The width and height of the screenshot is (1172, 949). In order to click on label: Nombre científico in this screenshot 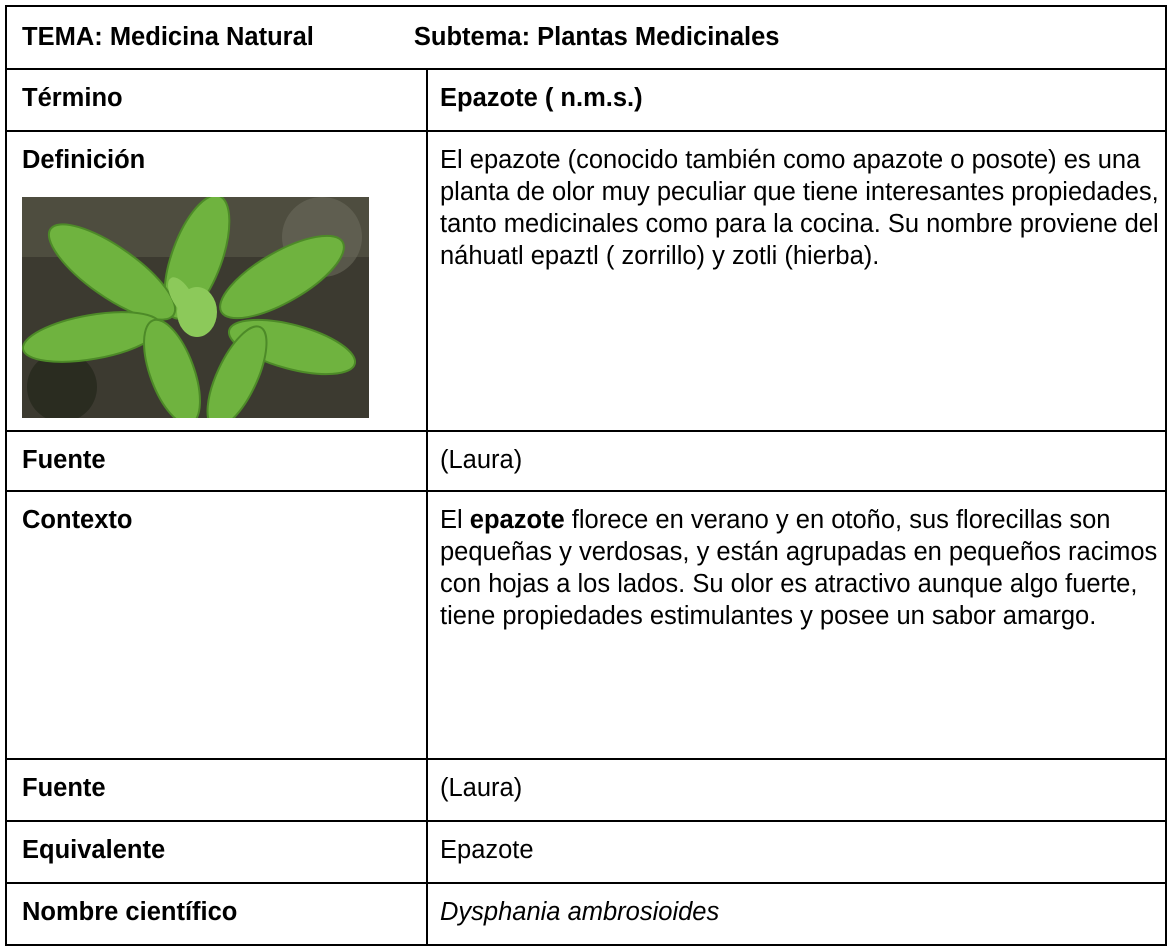, I will do `click(216, 914)`.